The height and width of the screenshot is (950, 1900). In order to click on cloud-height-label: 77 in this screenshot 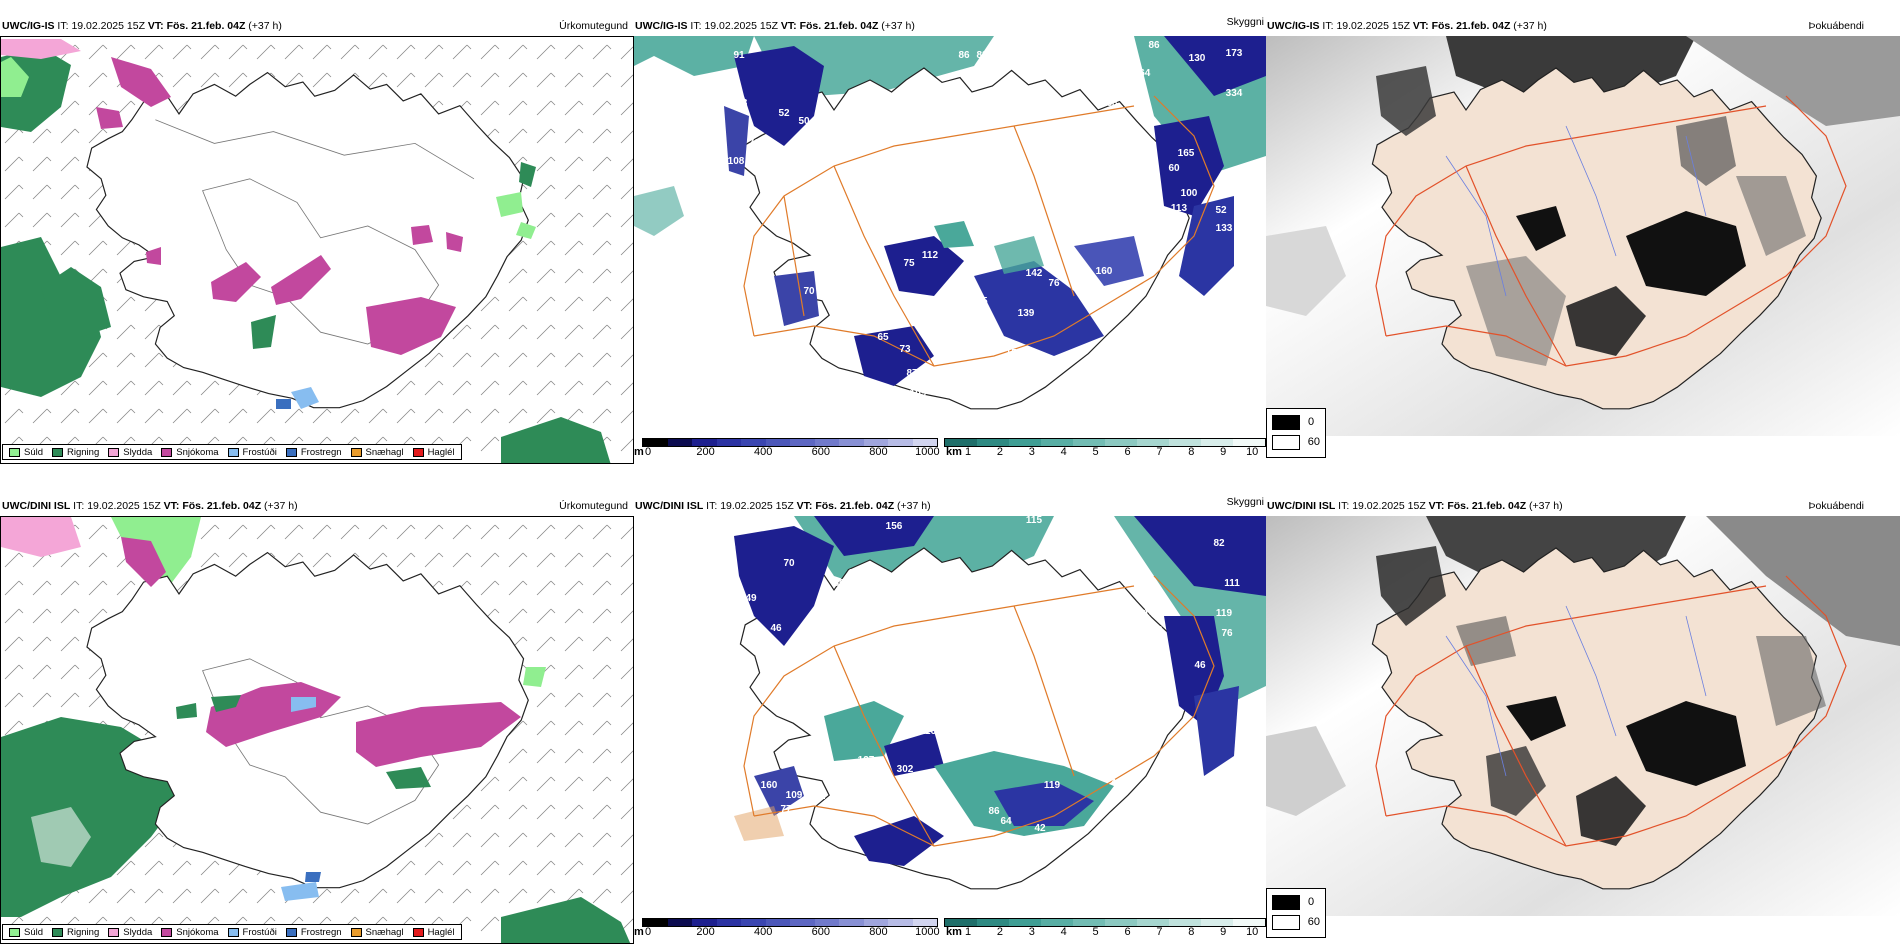, I will do `click(786, 809)`.